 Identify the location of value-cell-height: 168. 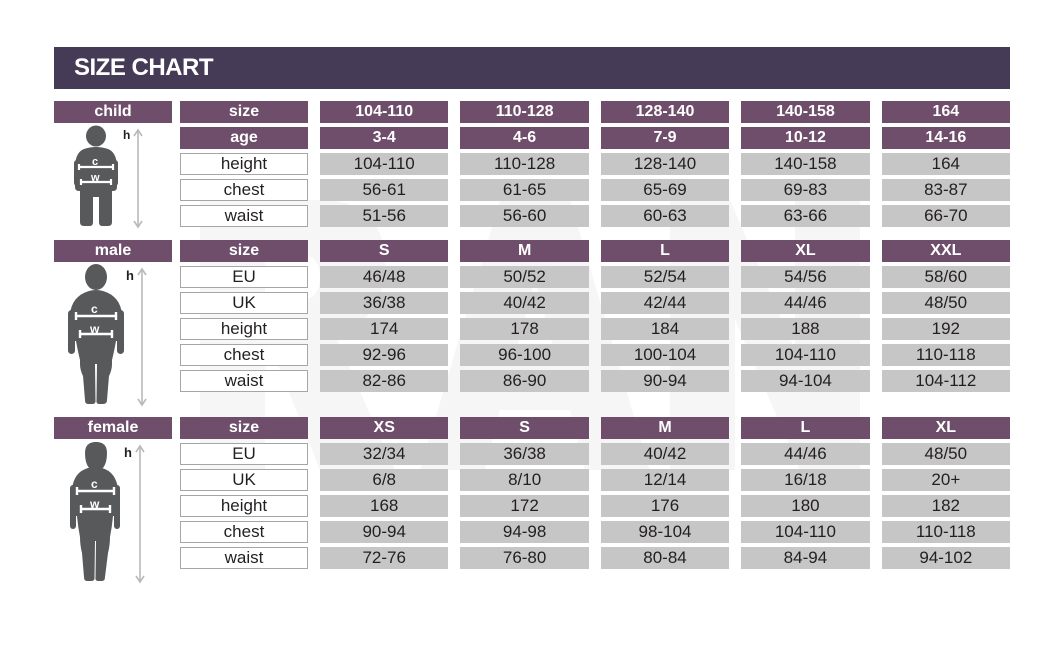
(384, 506).